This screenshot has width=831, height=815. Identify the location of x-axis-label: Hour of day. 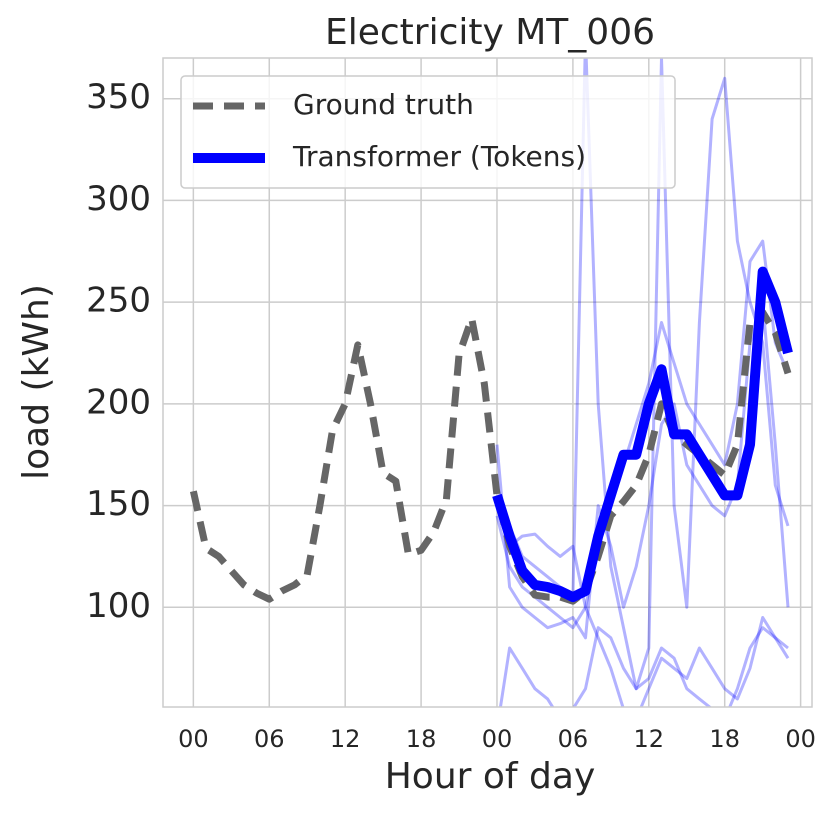
(490, 776).